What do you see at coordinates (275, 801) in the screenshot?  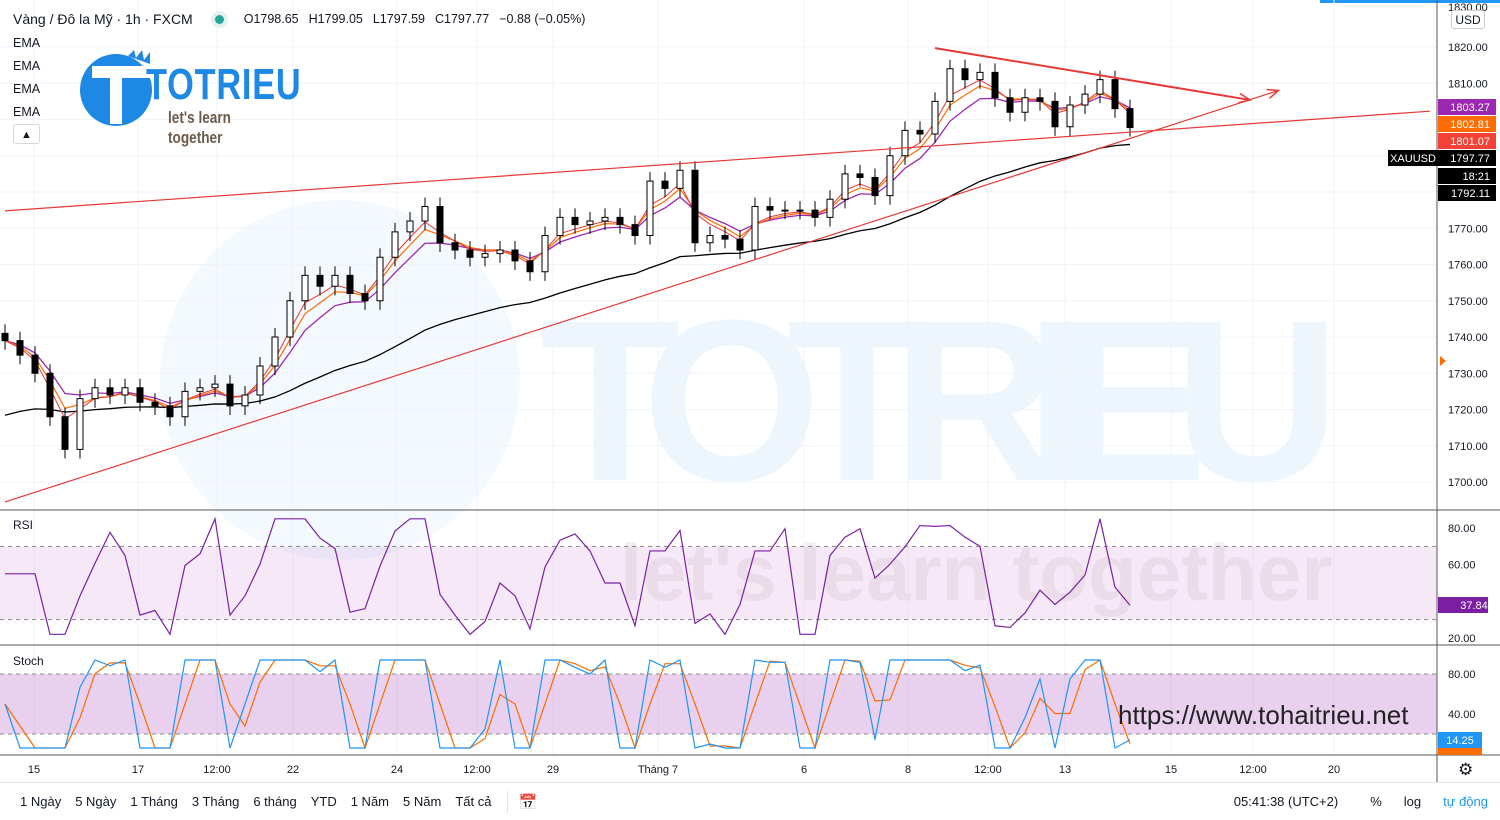 I see `range-6m: 6 tháng` at bounding box center [275, 801].